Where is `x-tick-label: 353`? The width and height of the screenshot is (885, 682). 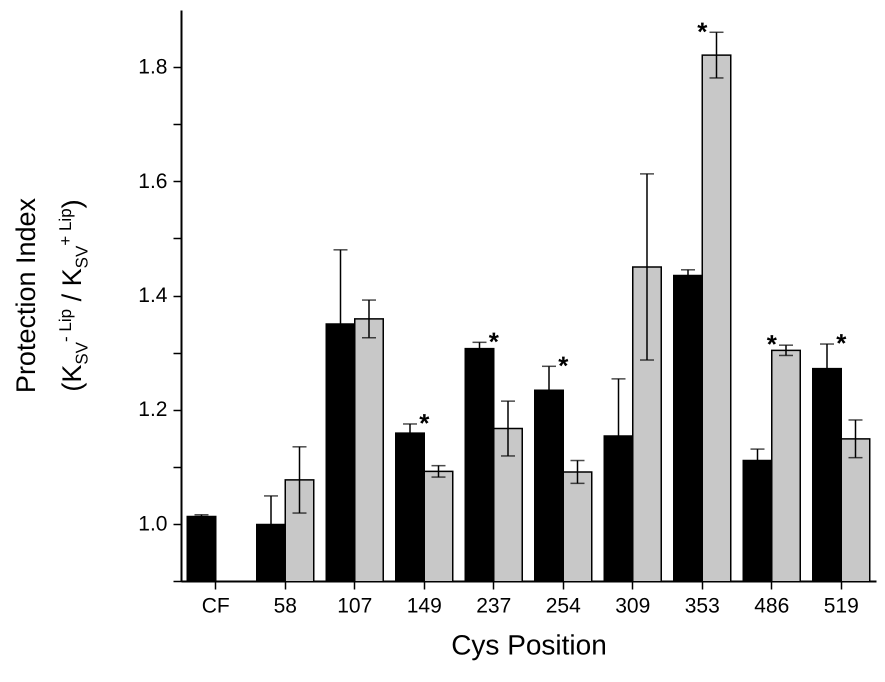 x-tick-label: 353 is located at coordinates (702, 606).